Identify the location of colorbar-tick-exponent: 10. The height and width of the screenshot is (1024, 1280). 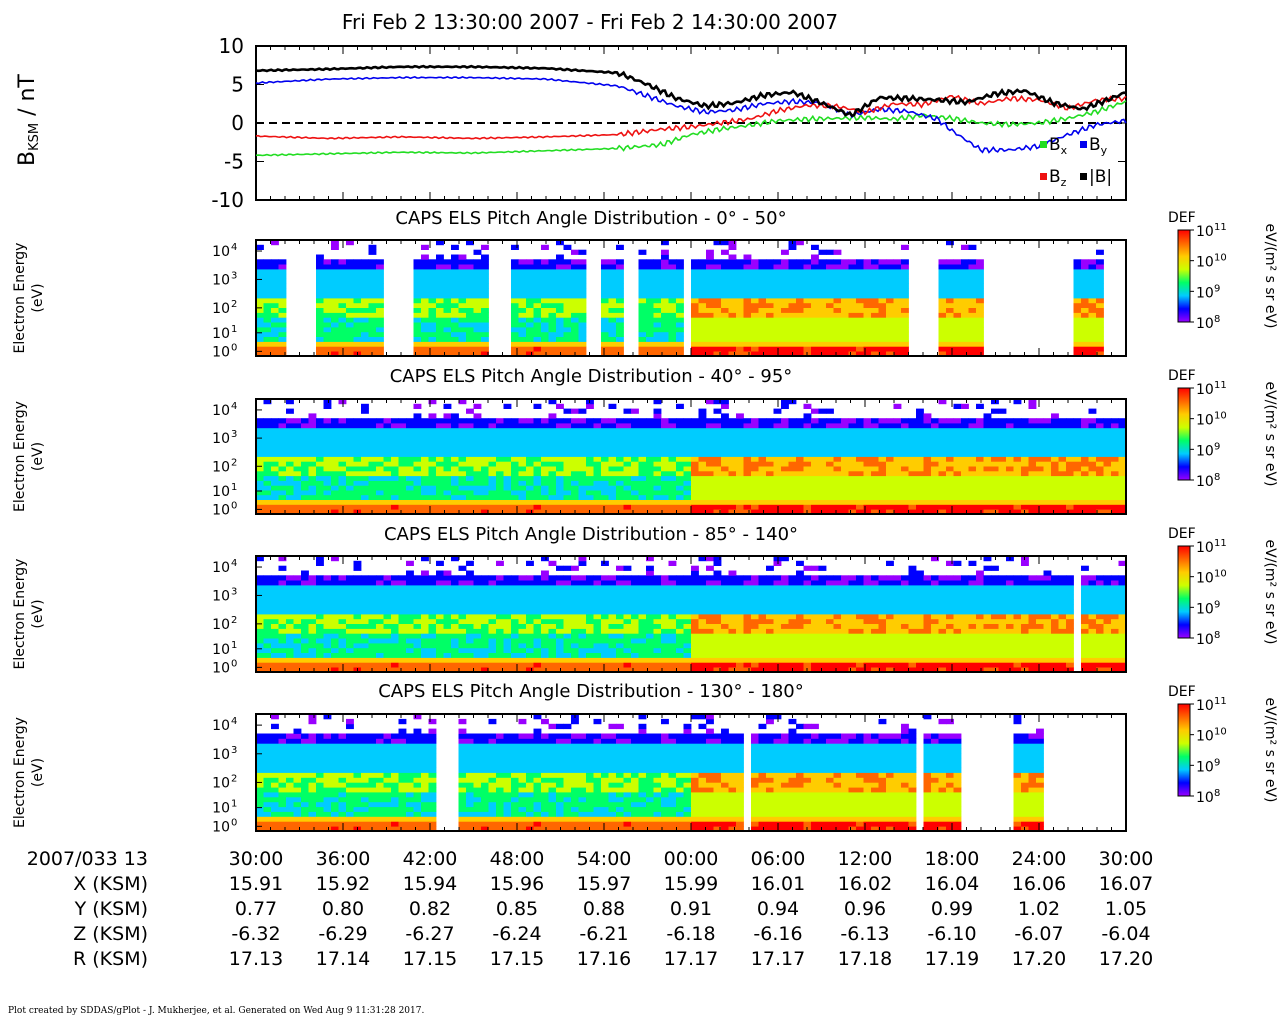
(1220, 416).